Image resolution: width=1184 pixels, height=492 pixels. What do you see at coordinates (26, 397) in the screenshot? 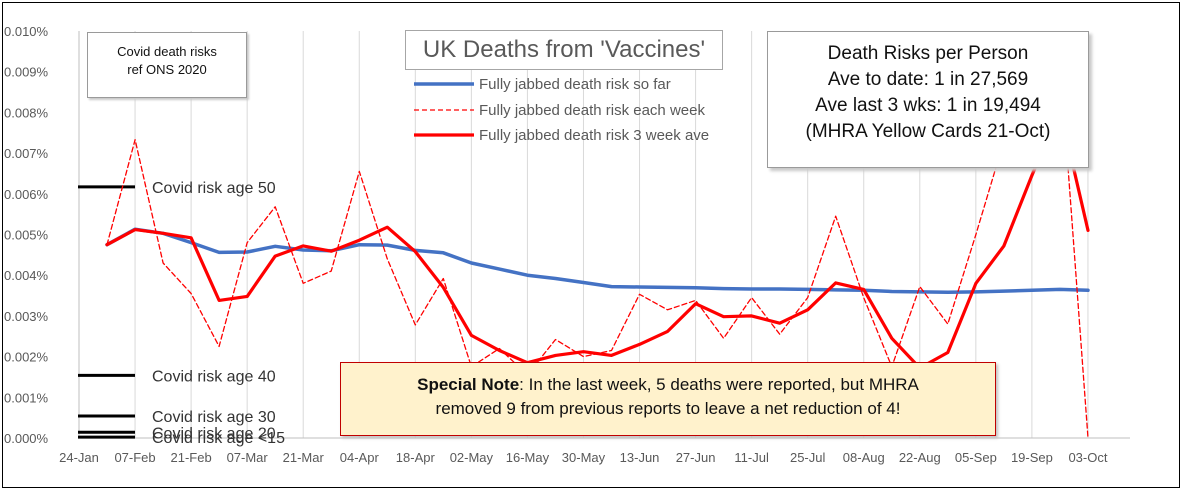
I see `y-tick-label: 0.001%` at bounding box center [26, 397].